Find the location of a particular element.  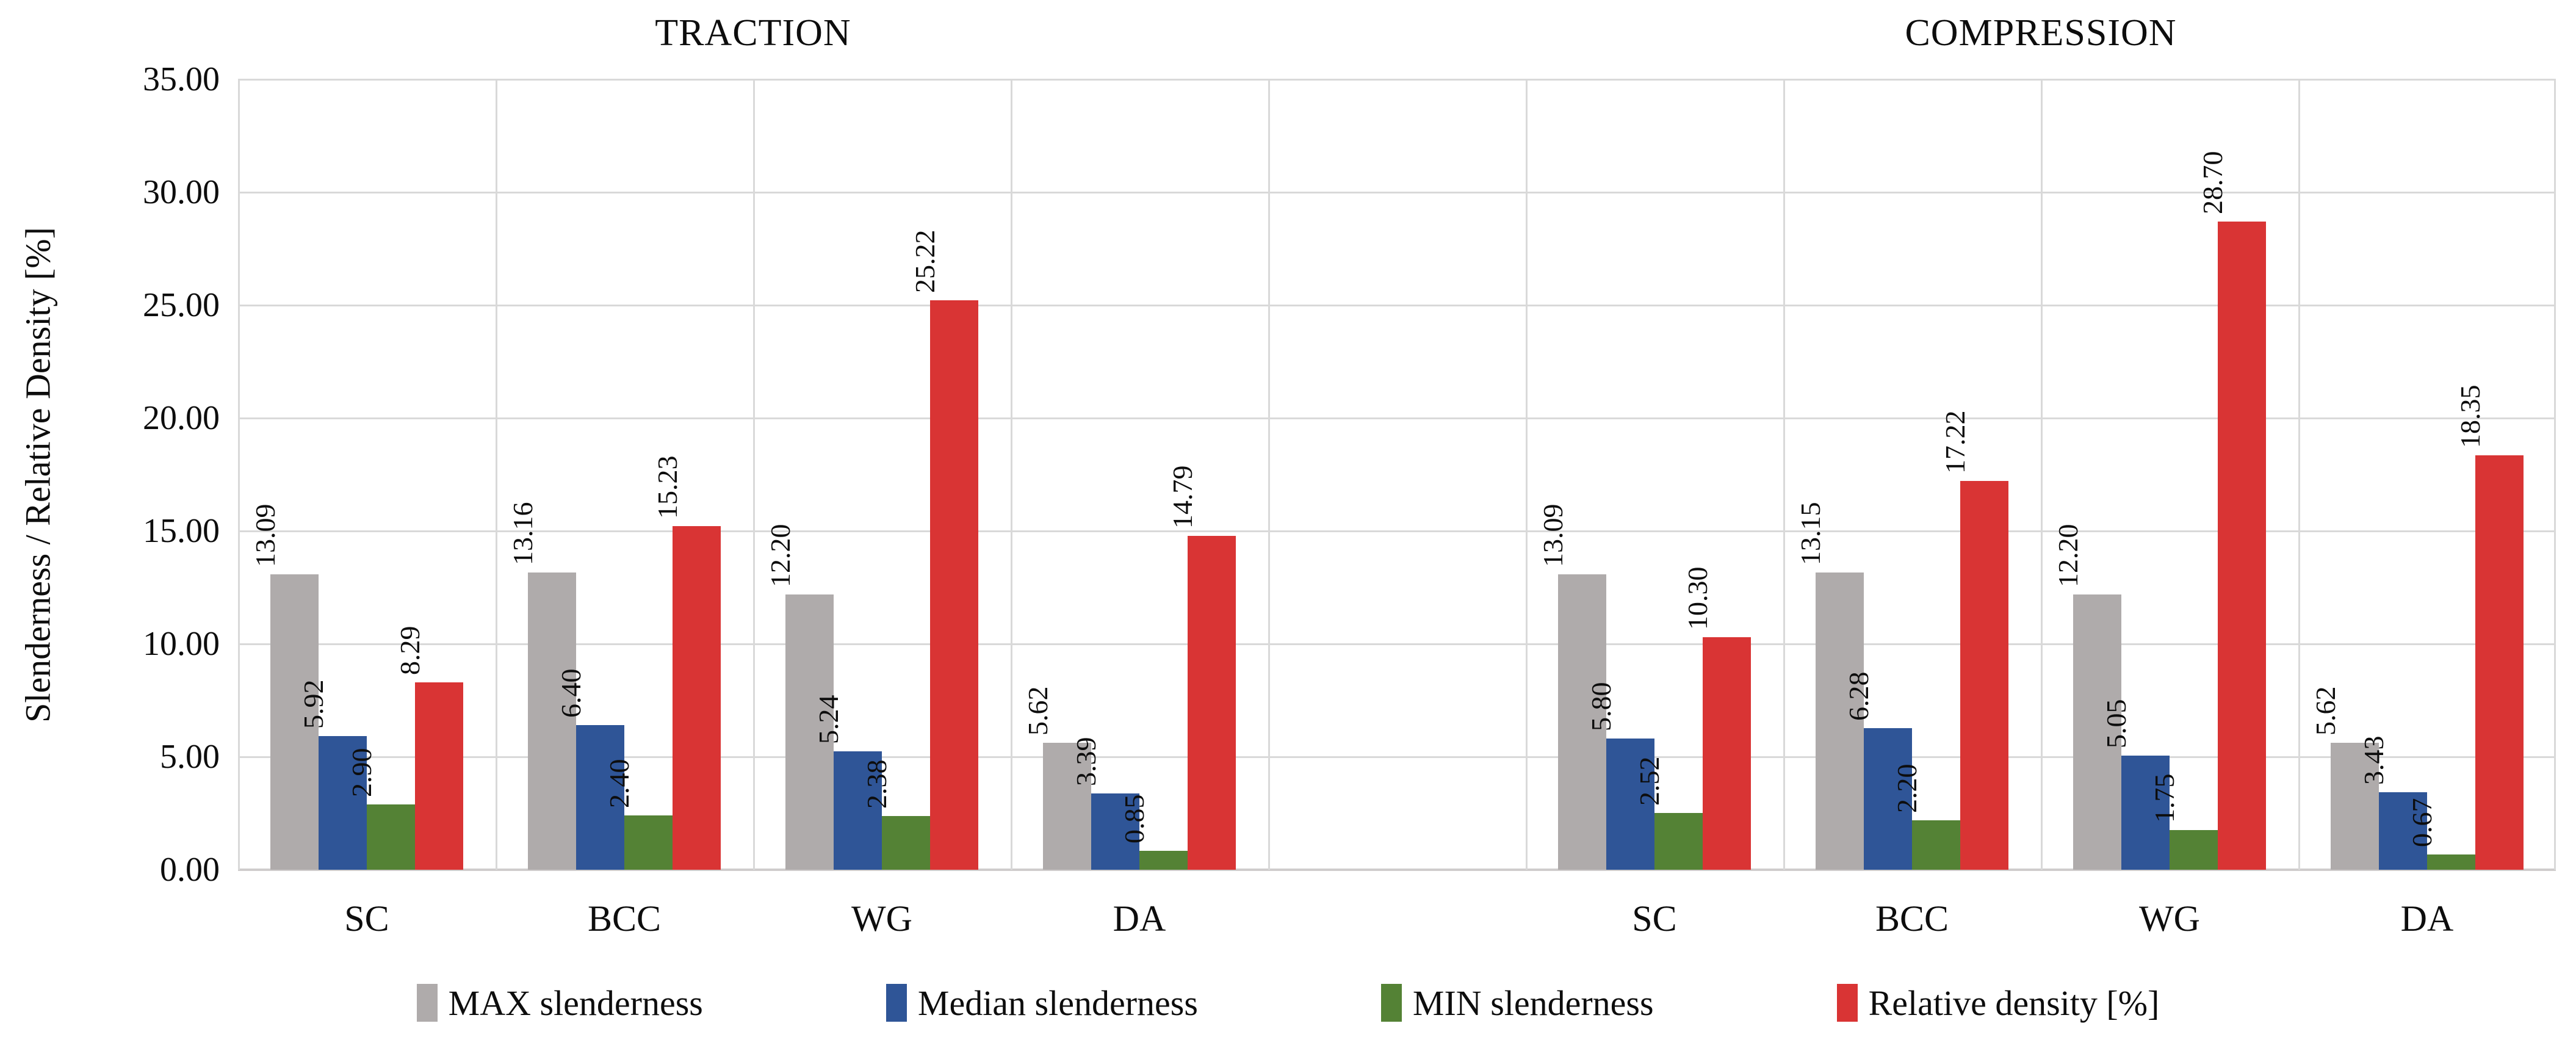

bar-value-label: 0.67 is located at coordinates (2421, 823).